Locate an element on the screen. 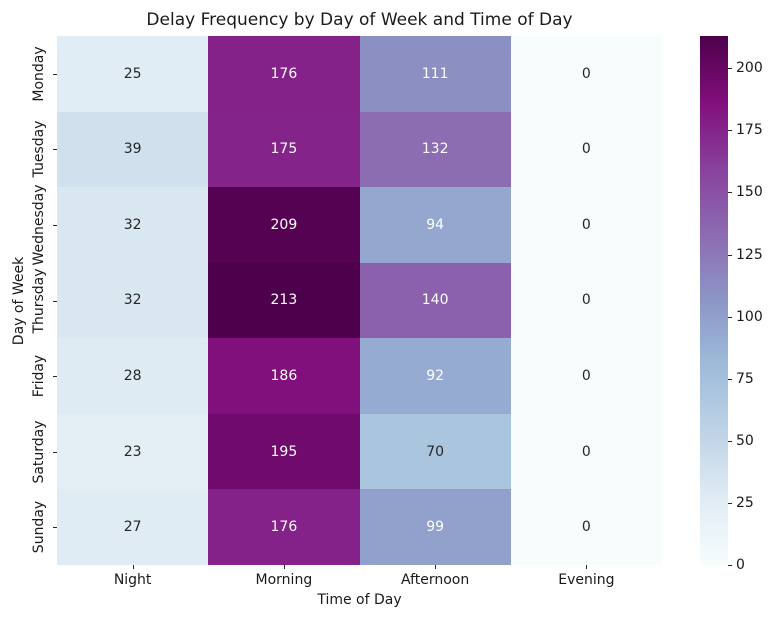  y-tick-label: Sunday is located at coordinates (39, 527).